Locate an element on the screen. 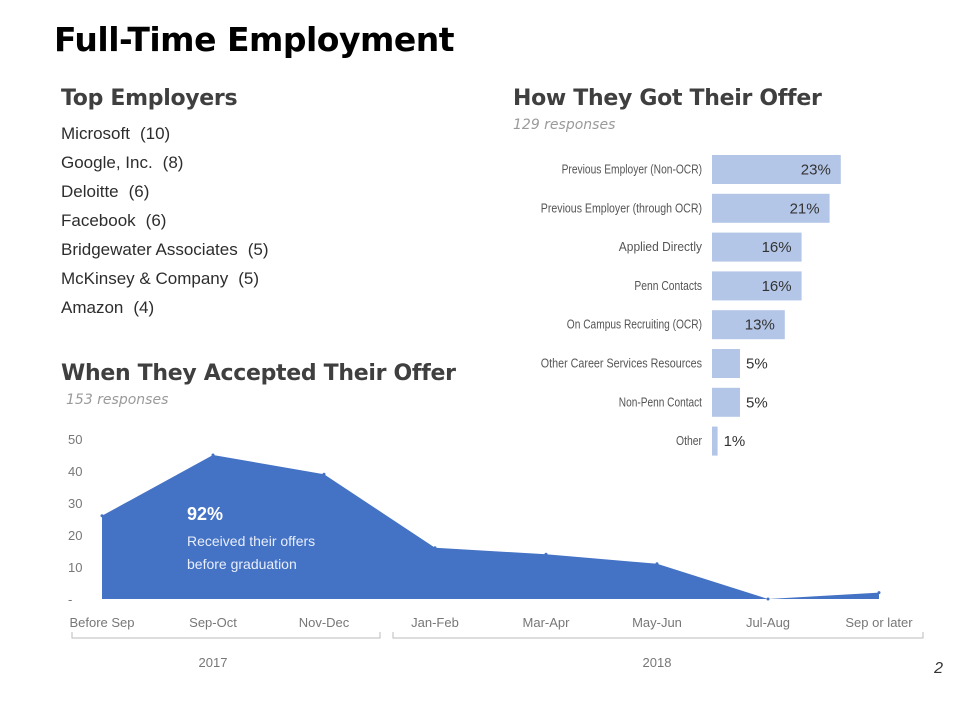 The height and width of the screenshot is (712, 977). annotation-text: Received their offers is located at coordinates (251, 541).